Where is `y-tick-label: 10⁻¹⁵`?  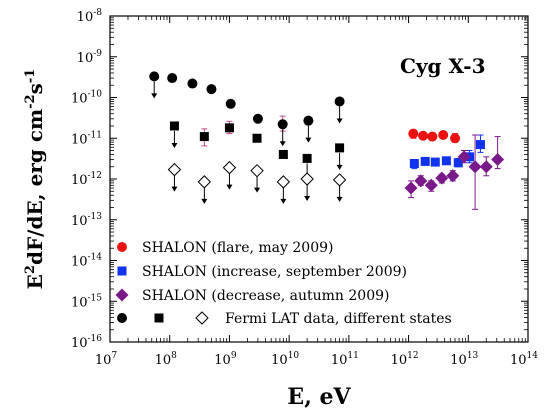
y-tick-label: 10⁻¹⁵ is located at coordinates (86, 301).